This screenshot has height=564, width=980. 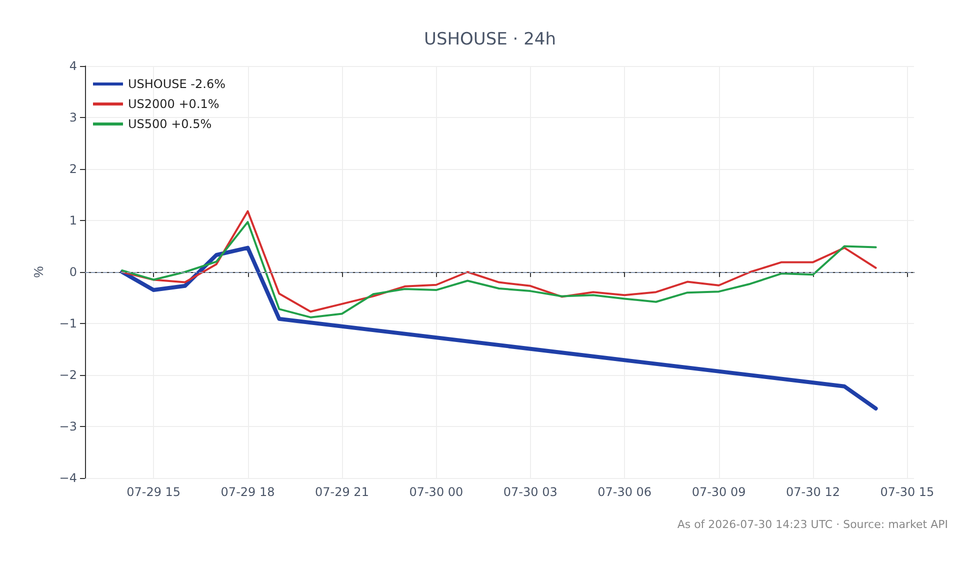 What do you see at coordinates (73, 169) in the screenshot?
I see `y-tick-label: 2` at bounding box center [73, 169].